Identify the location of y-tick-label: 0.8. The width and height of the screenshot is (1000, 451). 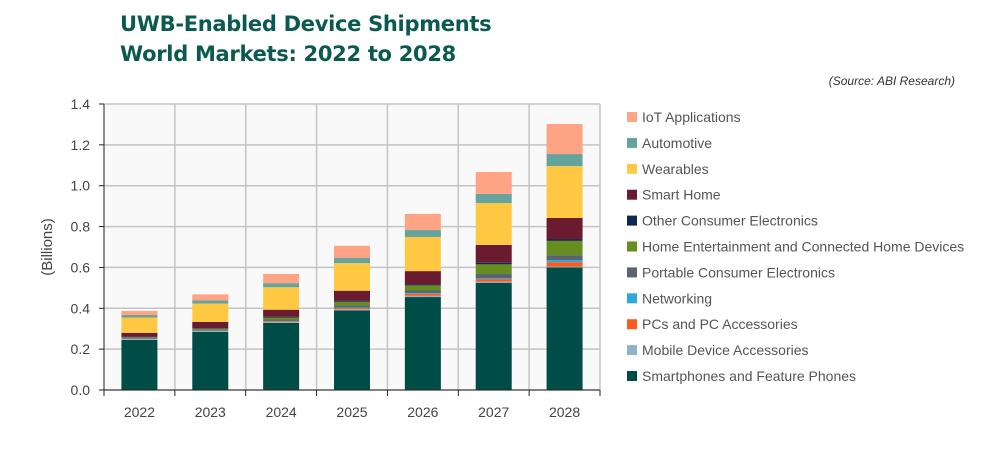
(81, 227).